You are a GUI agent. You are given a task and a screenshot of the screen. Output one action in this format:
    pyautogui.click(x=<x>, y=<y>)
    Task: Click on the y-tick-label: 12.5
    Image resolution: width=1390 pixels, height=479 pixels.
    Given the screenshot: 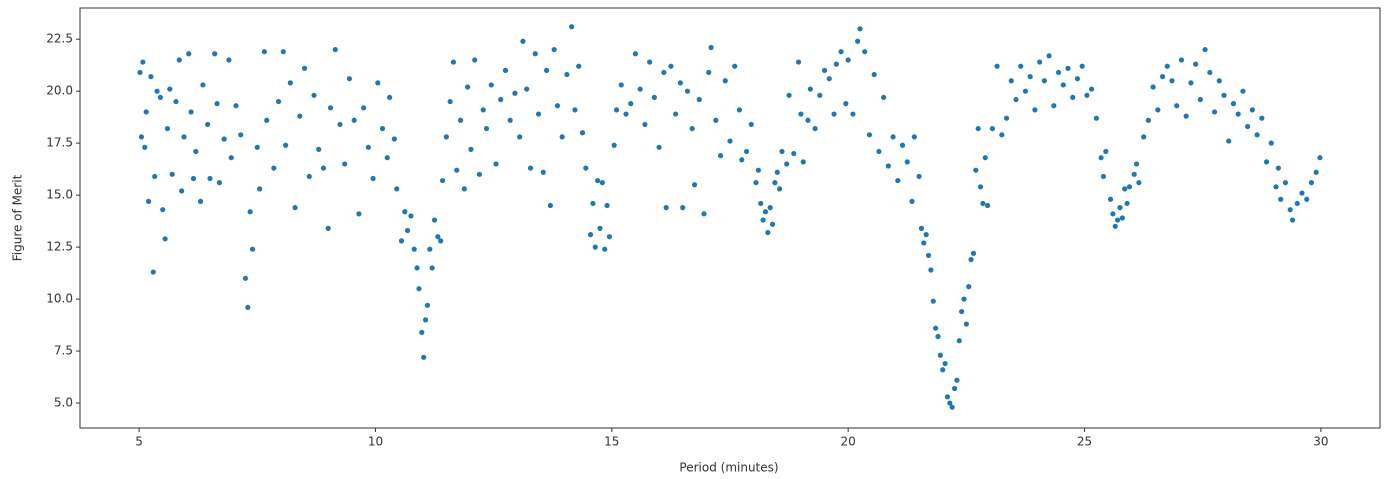 What is the action you would take?
    pyautogui.click(x=59, y=247)
    